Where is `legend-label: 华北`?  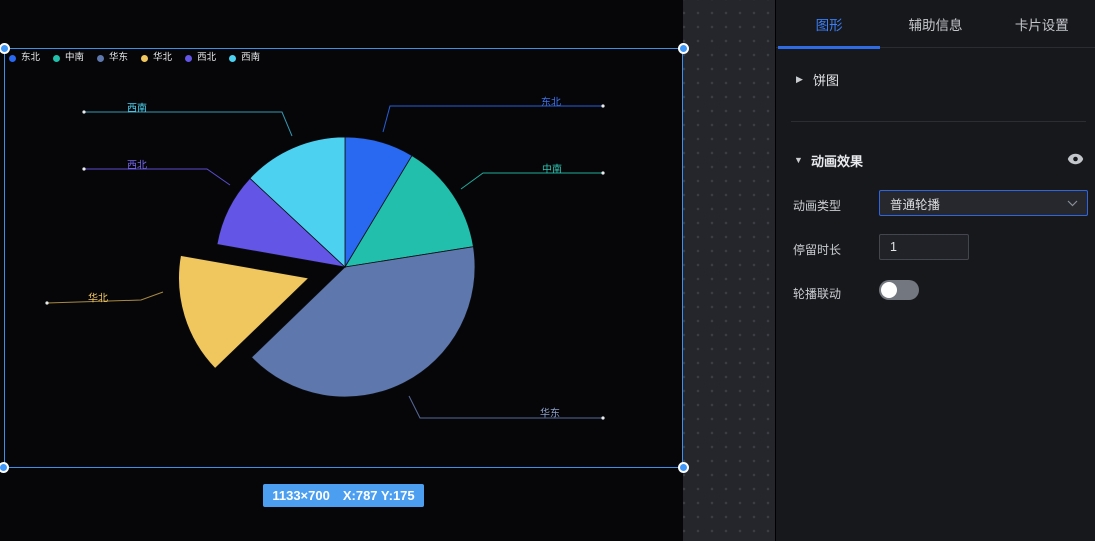 legend-label: 华北 is located at coordinates (163, 57).